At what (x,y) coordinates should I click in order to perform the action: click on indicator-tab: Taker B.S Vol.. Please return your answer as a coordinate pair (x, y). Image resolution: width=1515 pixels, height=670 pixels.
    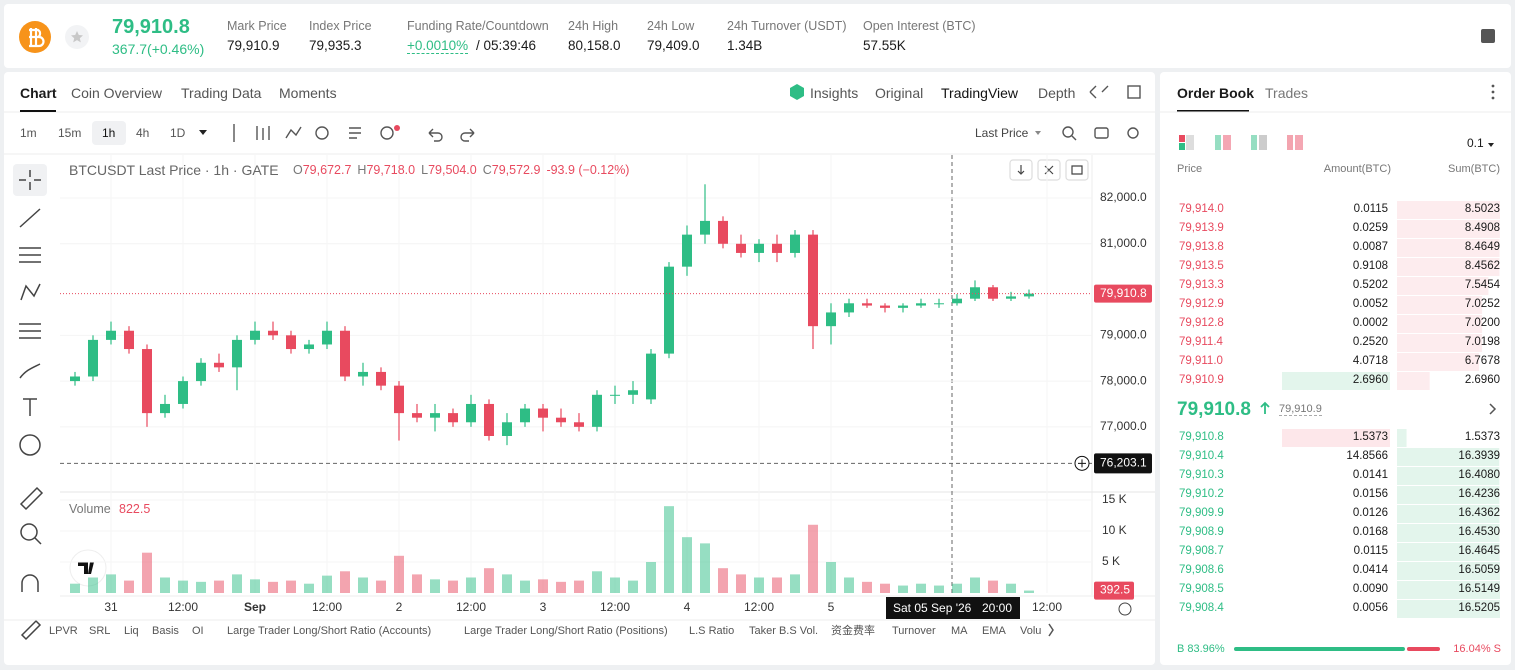
    Looking at the image, I should click on (784, 631).